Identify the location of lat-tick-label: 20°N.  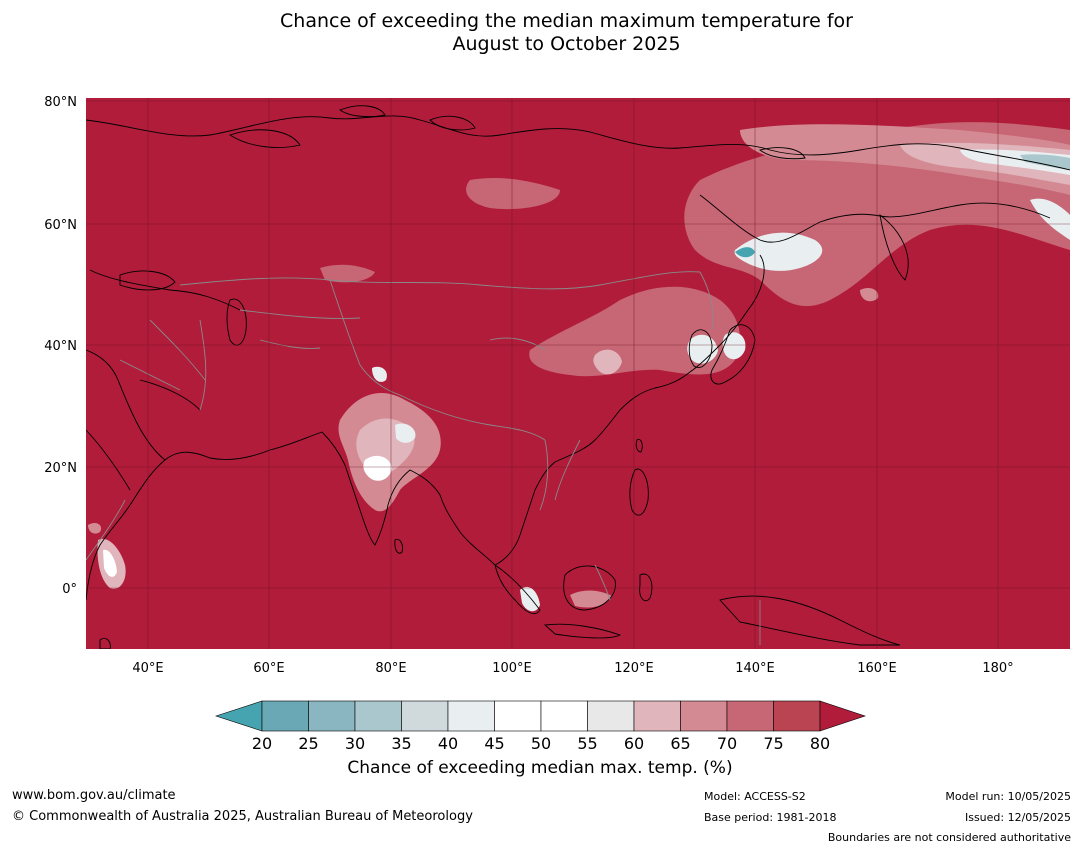
(60, 468).